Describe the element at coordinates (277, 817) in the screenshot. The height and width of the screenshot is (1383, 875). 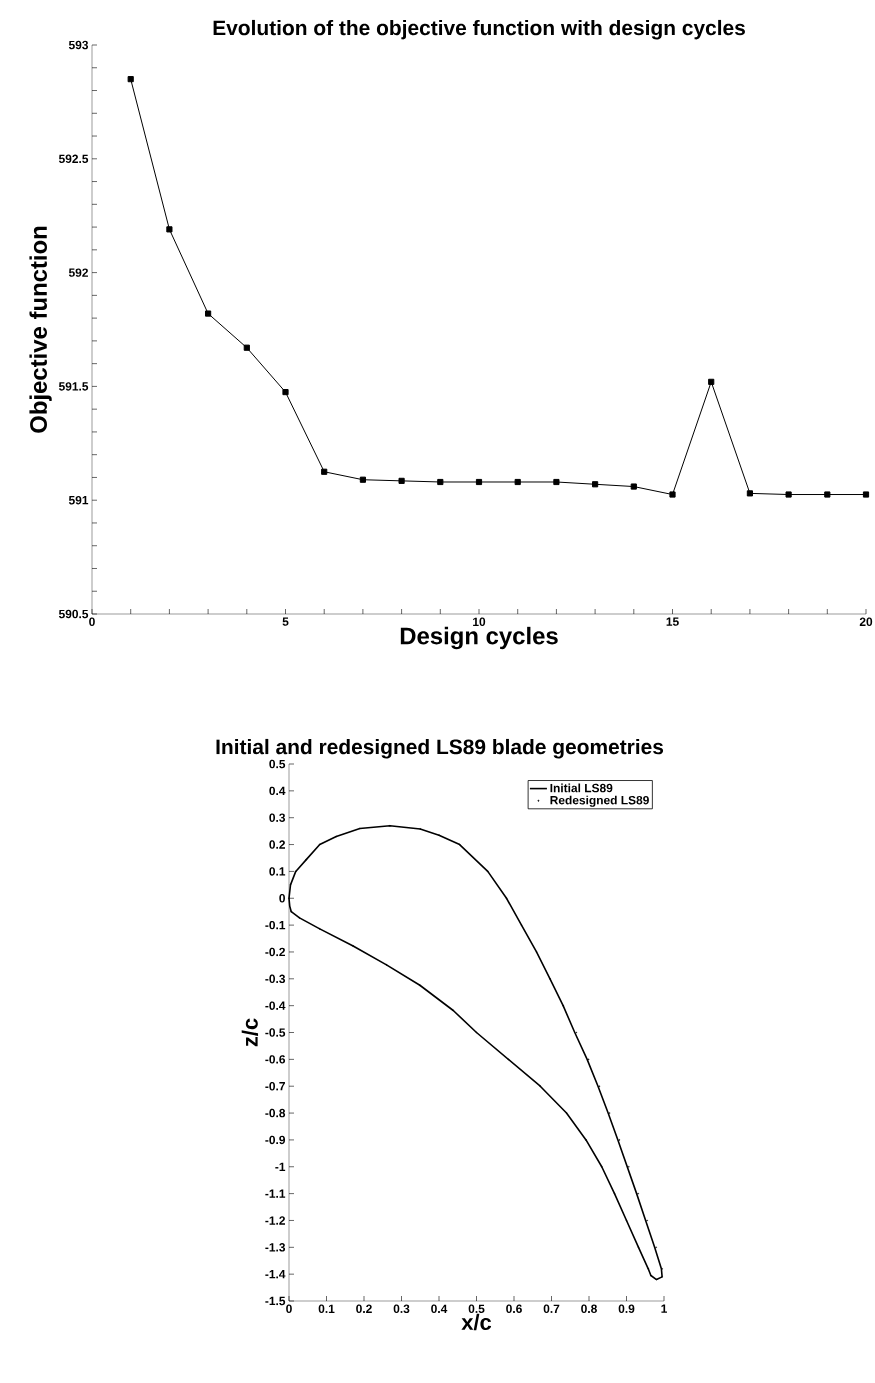
I see `y-tick-label: 0.3` at that location.